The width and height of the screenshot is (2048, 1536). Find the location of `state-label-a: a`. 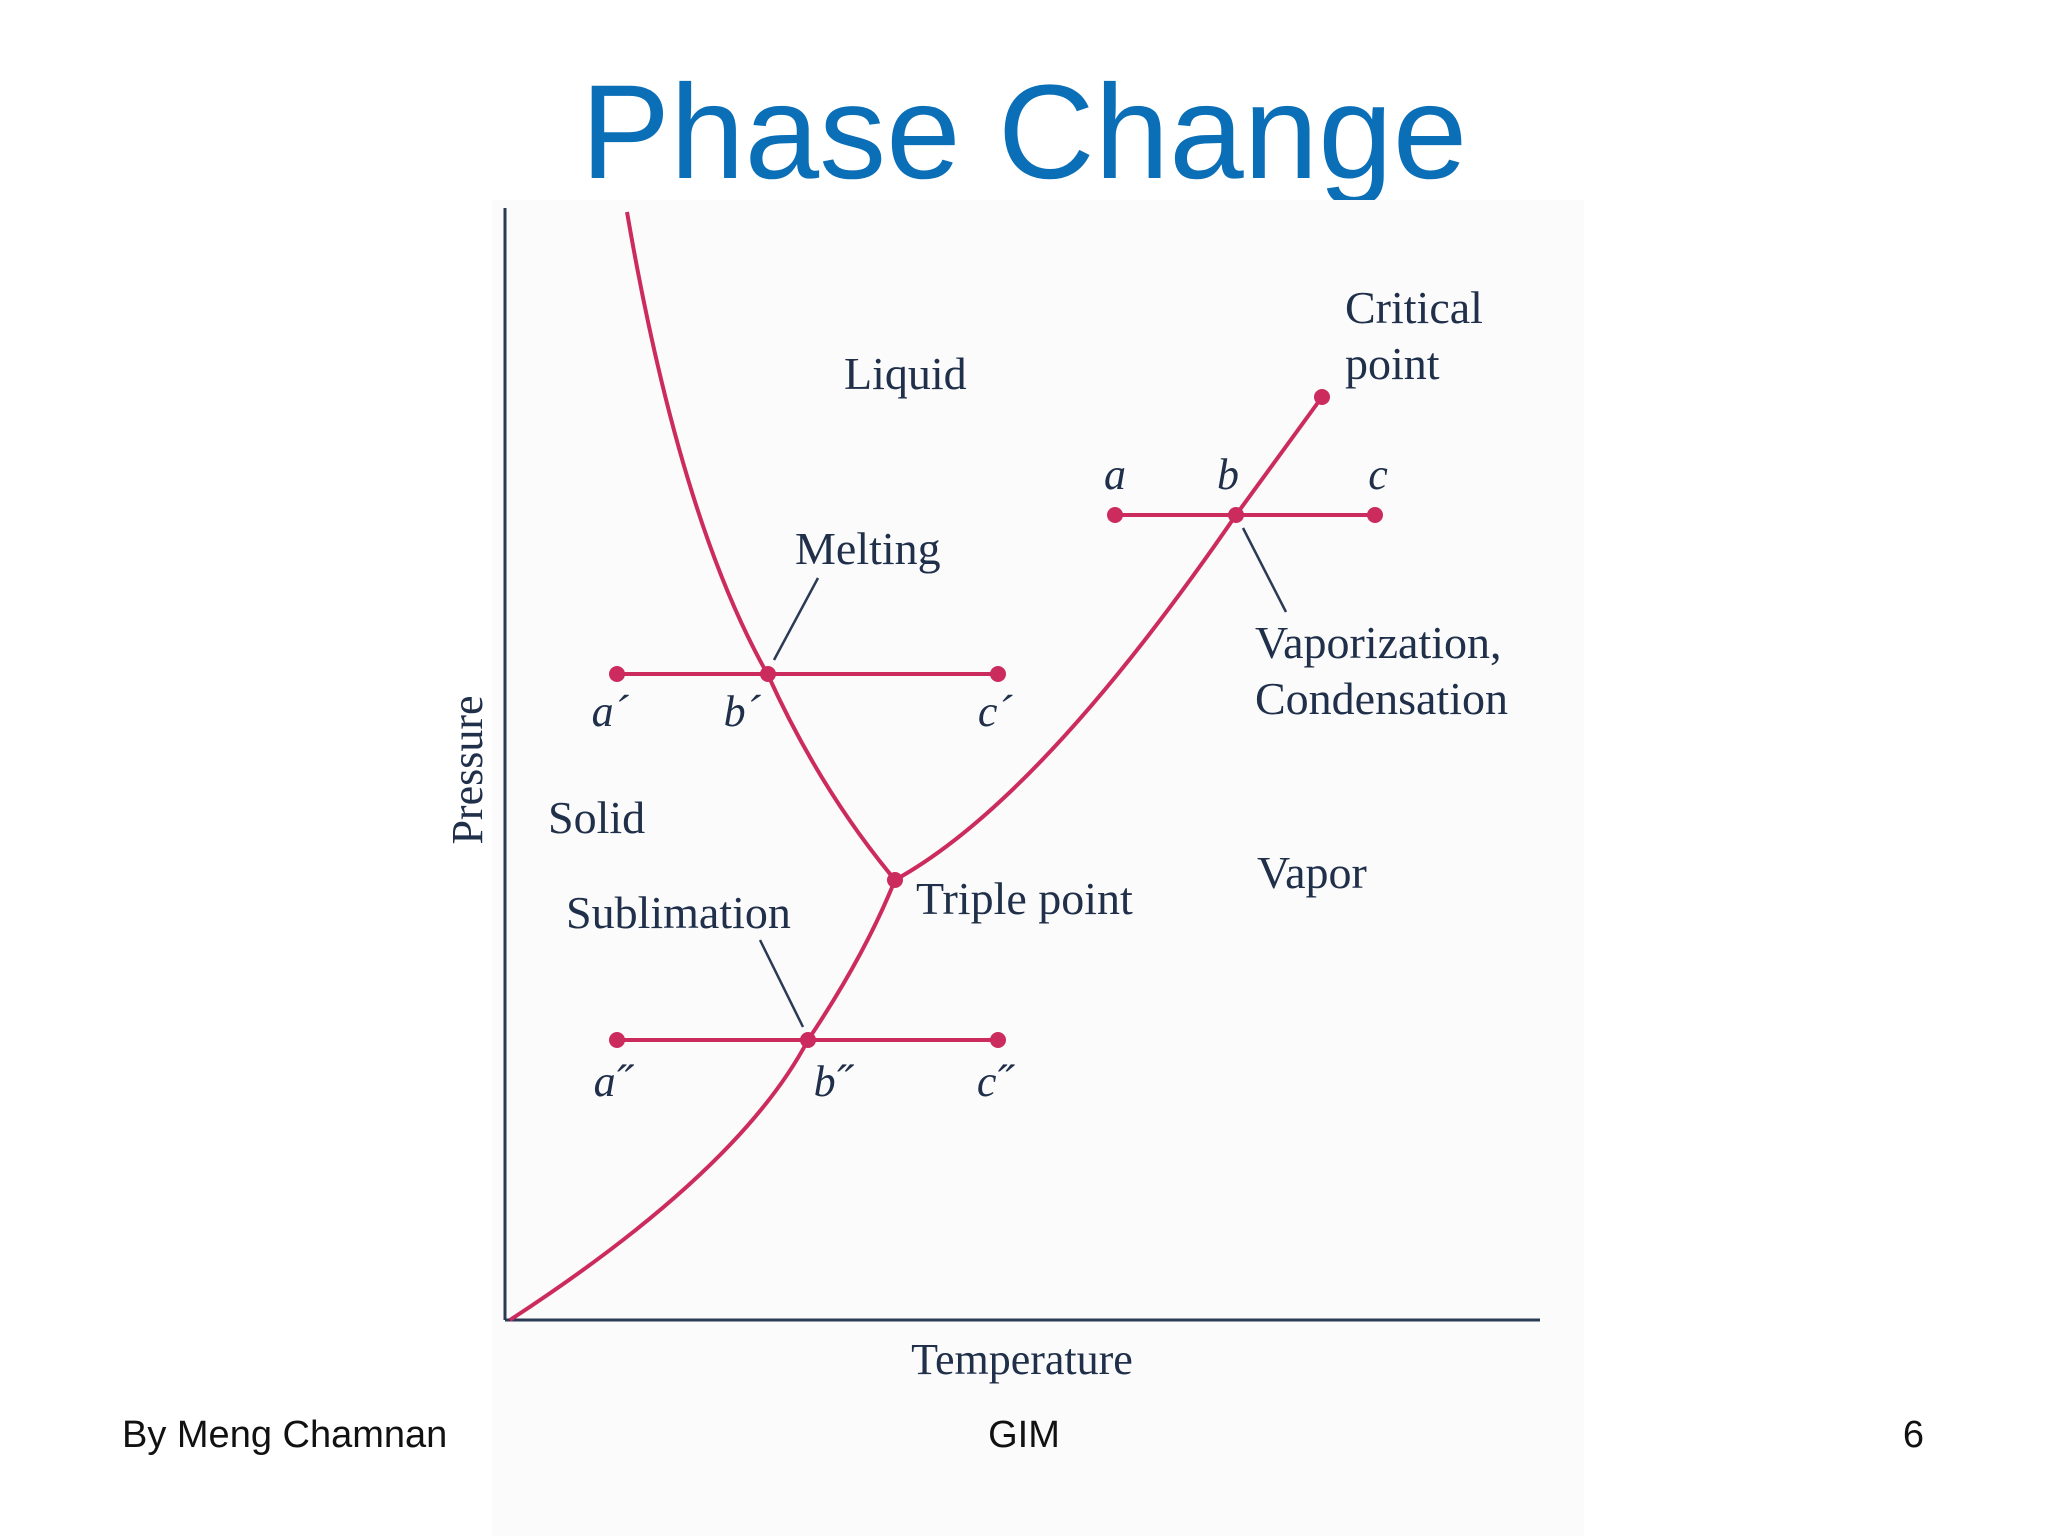

state-label-a: a is located at coordinates (1115, 474).